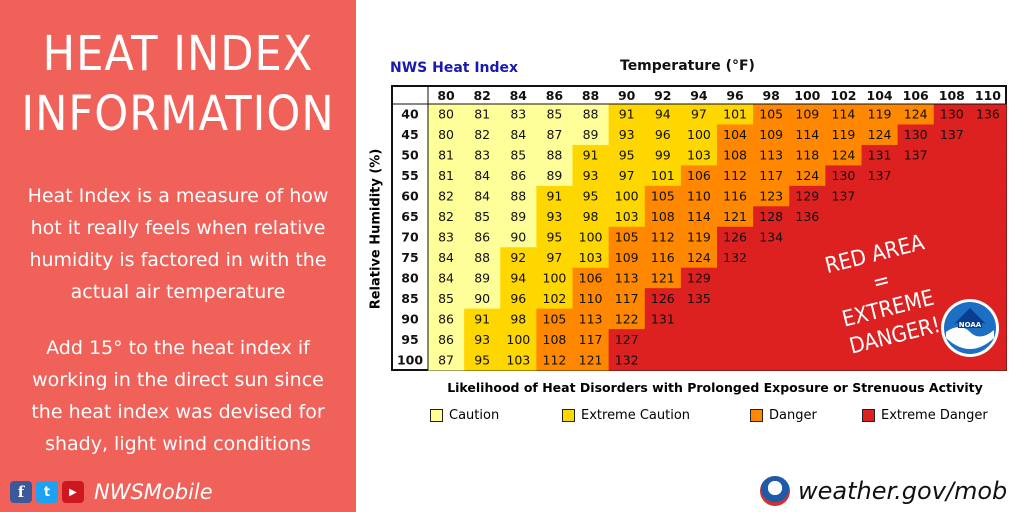 The image size is (1024, 512). I want to click on legend-label: Extreme Caution, so click(636, 415).